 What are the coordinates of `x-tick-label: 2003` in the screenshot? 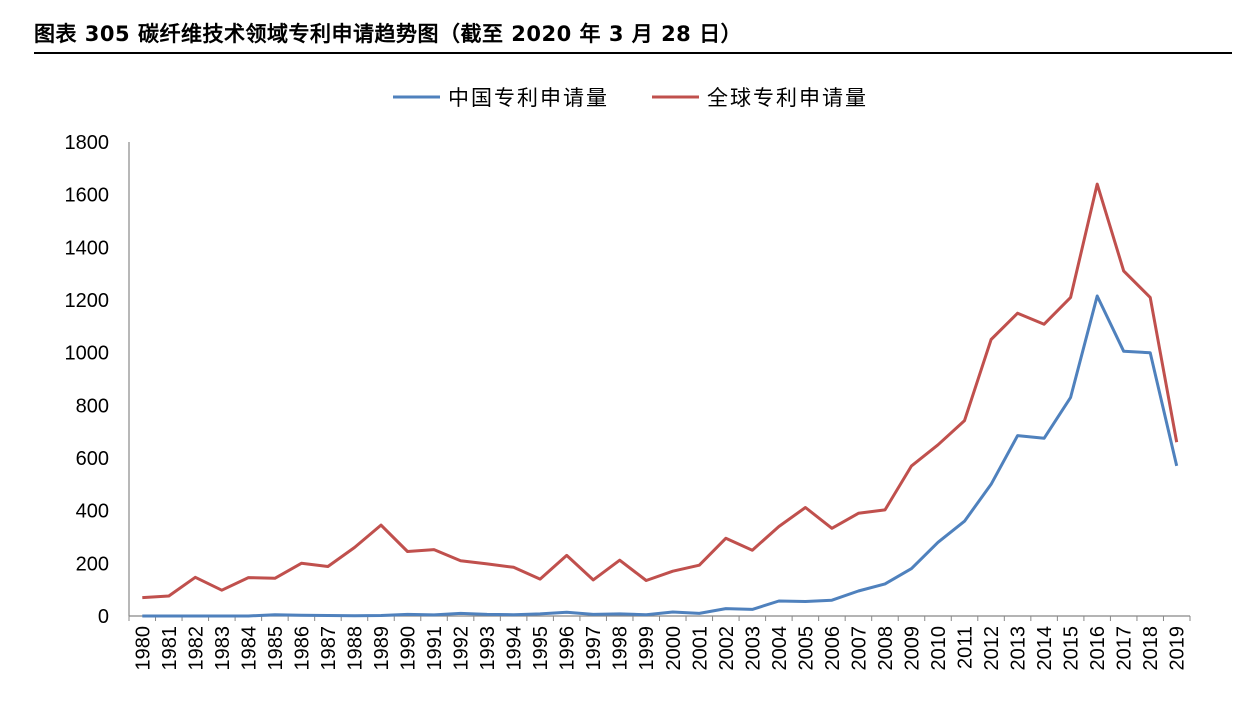 It's located at (753, 648).